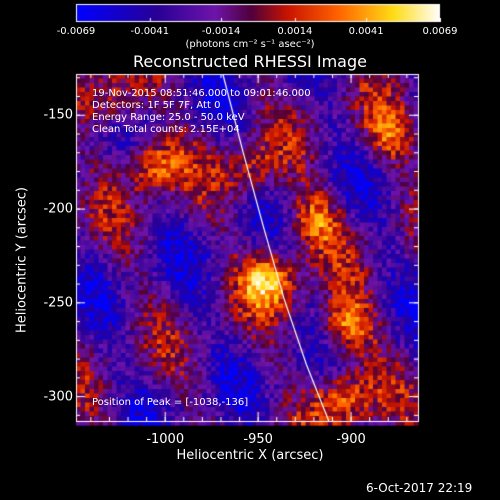 The height and width of the screenshot is (500, 500). I want to click on x-tick-label: -950, so click(258, 439).